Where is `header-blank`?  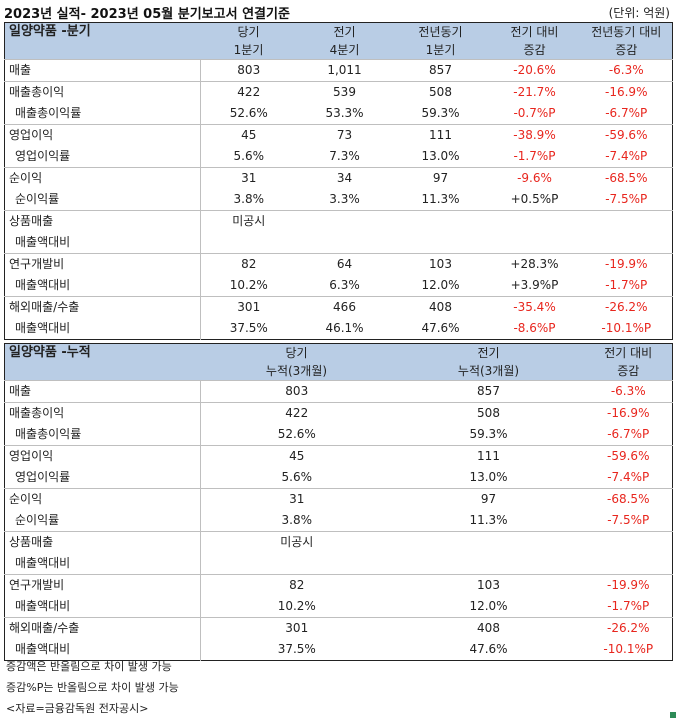
header-blank is located at coordinates (102, 371).